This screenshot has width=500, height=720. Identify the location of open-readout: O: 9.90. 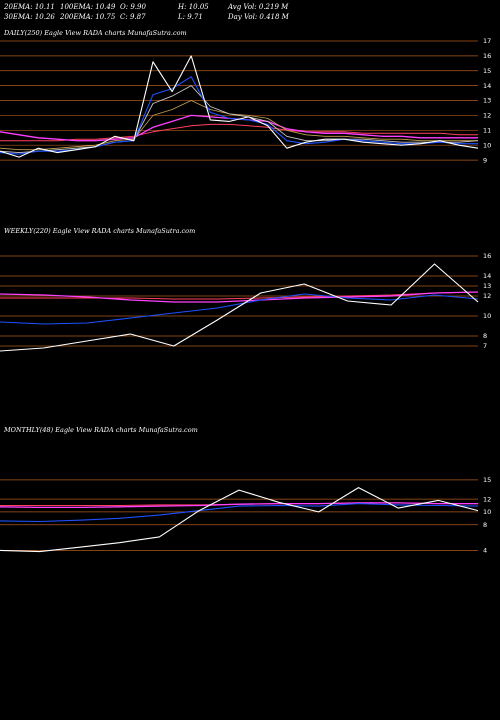
(133, 7).